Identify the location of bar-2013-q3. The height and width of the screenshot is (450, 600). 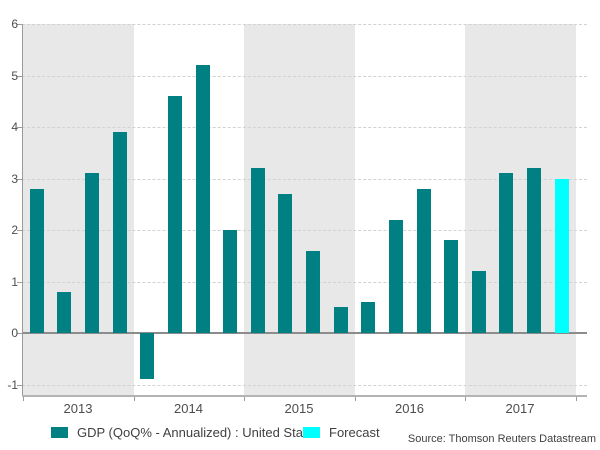
(92, 253).